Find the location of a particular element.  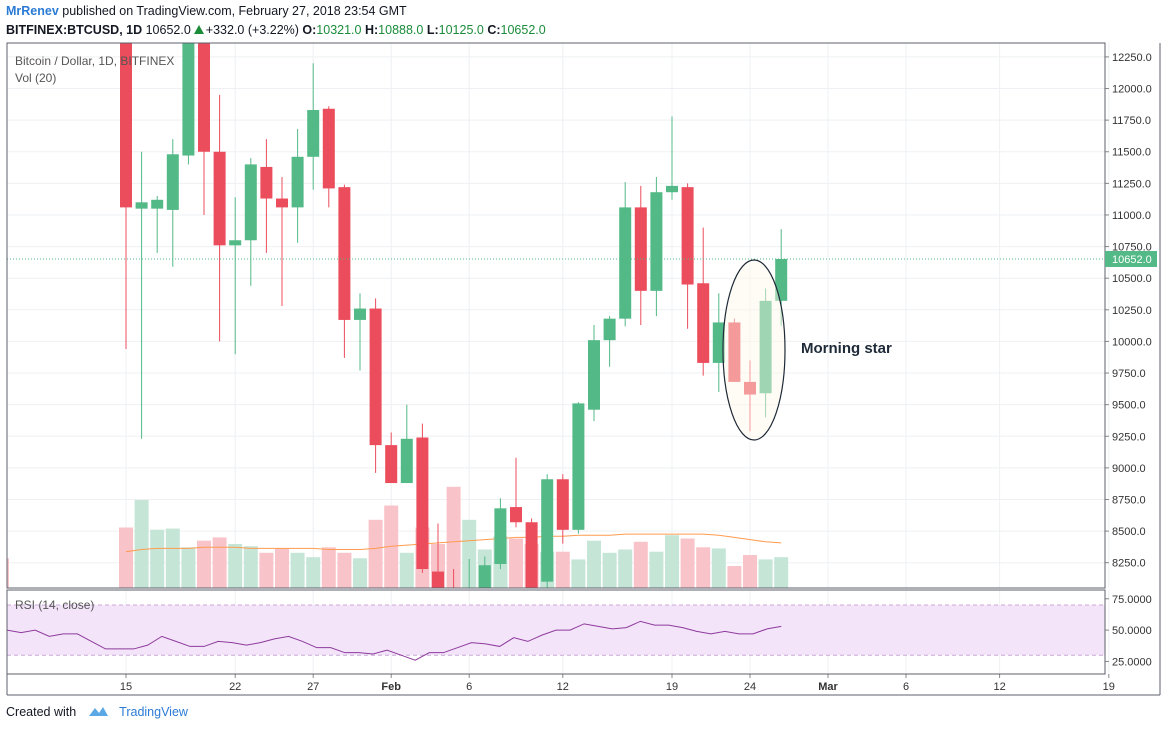

last-price-badge-bg is located at coordinates (1131, 258).